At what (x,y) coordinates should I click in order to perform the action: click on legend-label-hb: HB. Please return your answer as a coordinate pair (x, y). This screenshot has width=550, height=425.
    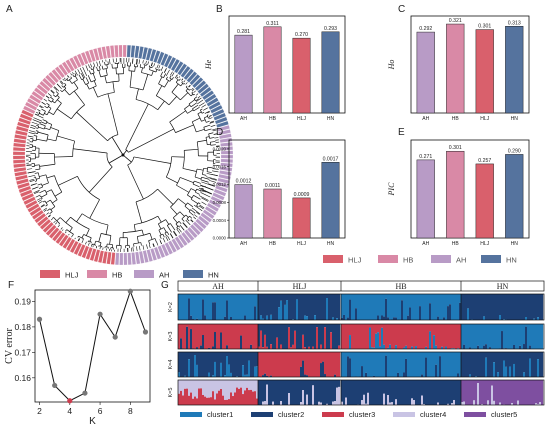
    Looking at the image, I should click on (117, 275).